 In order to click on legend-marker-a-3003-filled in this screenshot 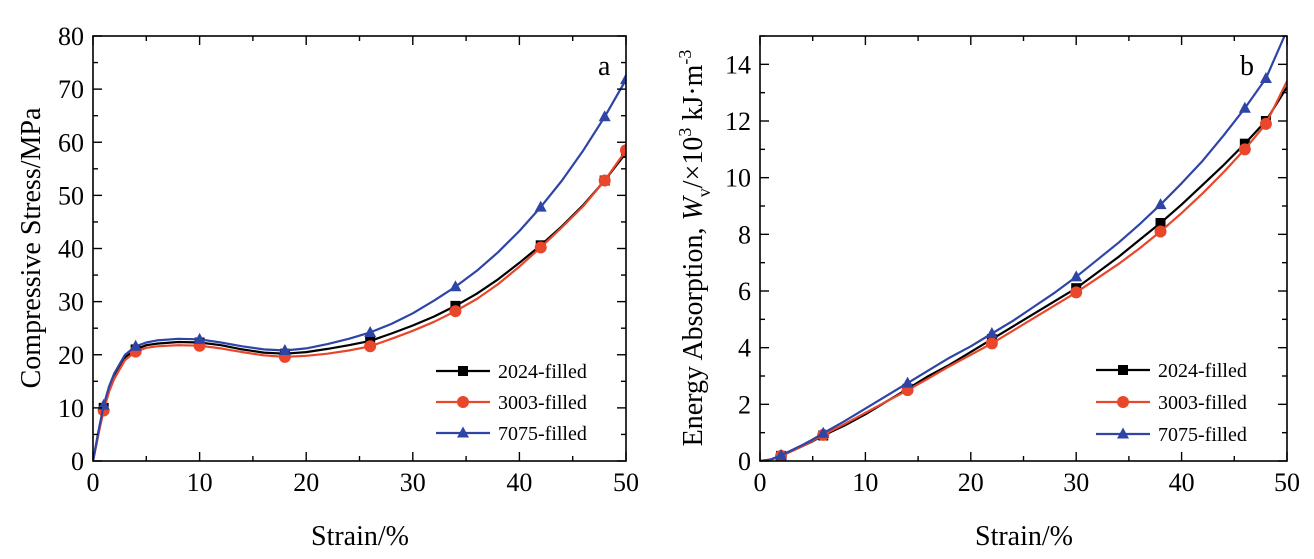, I will do `click(463, 402)`.